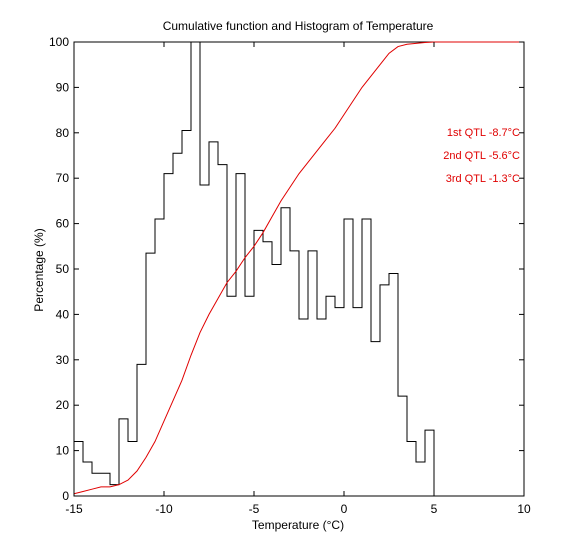 This screenshot has width=580, height=560. What do you see at coordinates (63, 133) in the screenshot?
I see `y-tick-label: 80` at bounding box center [63, 133].